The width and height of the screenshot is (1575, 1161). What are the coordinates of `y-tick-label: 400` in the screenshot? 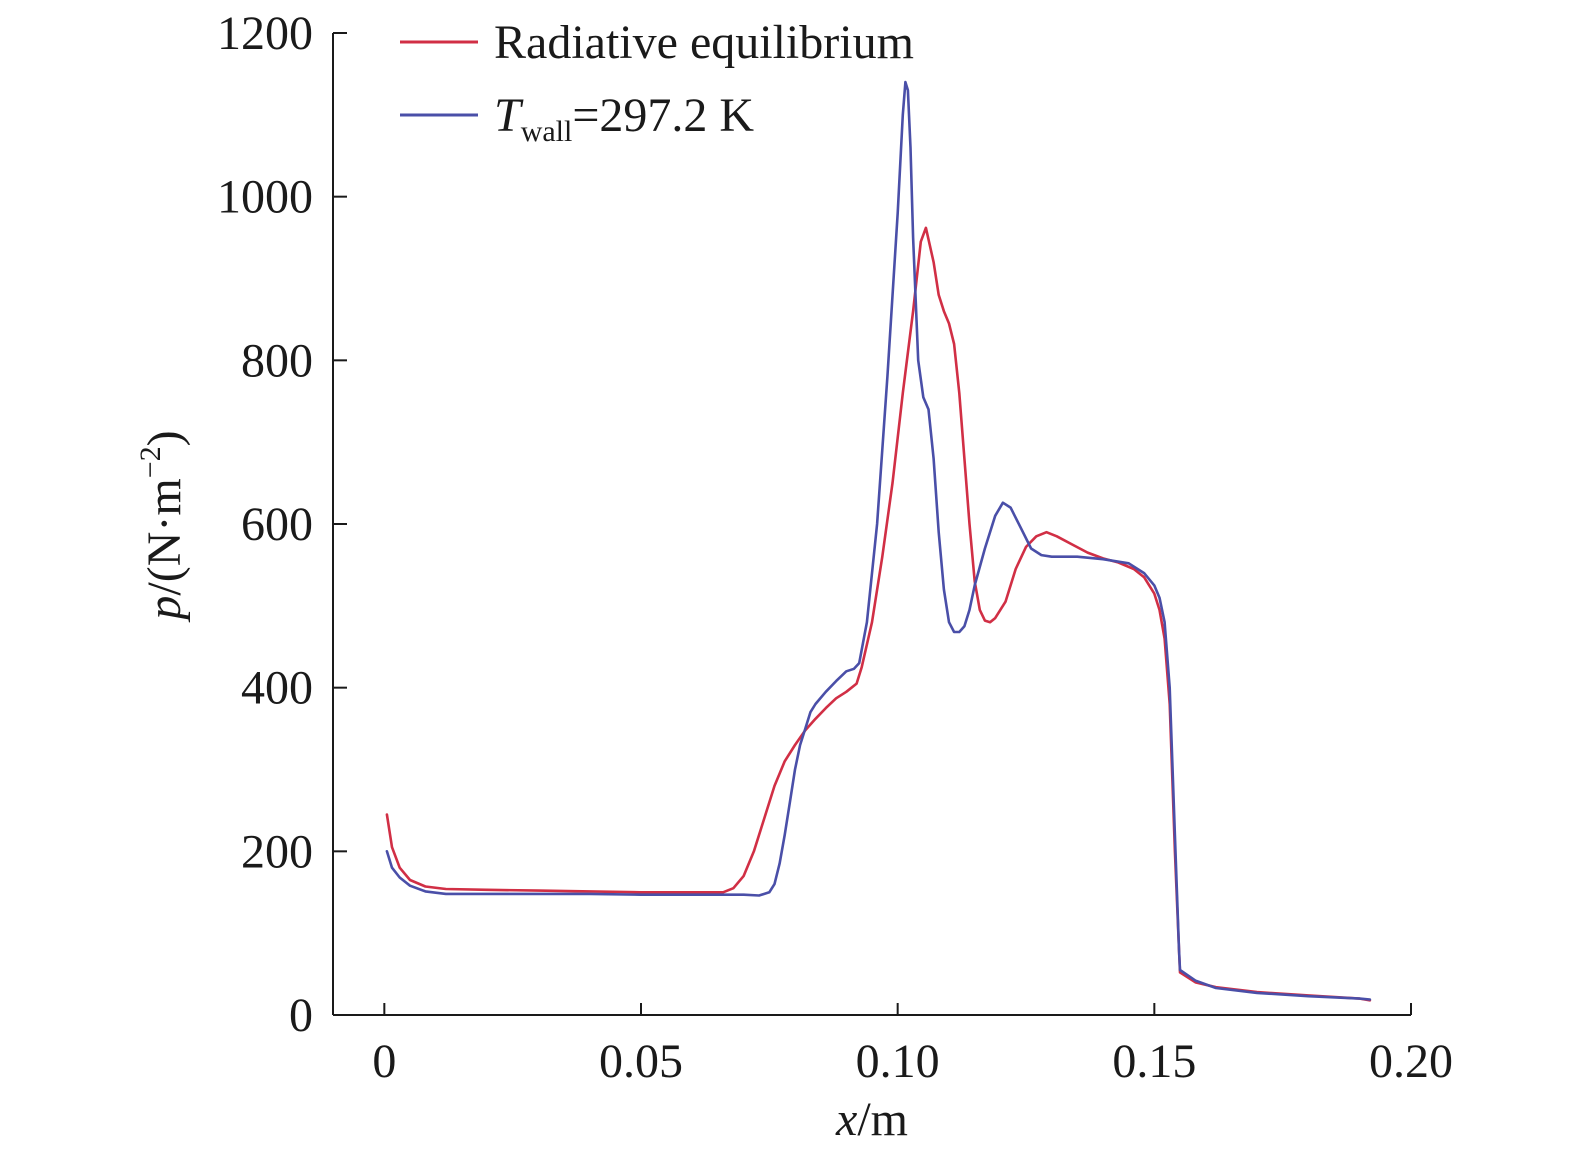 It's located at (277, 688).